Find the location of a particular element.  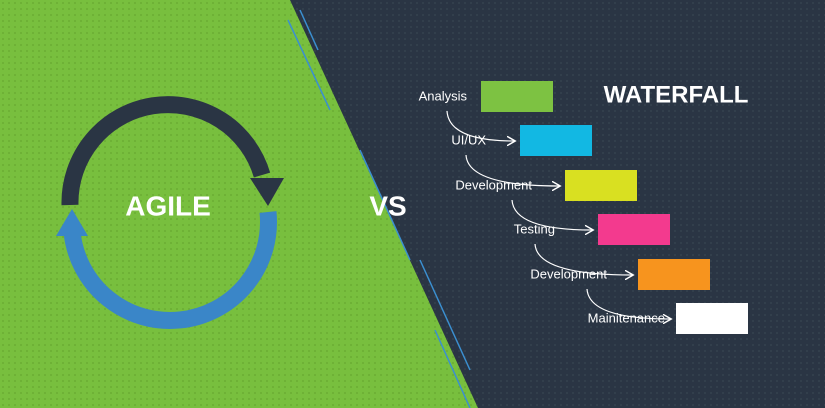

cycle is located at coordinates (169, 212).